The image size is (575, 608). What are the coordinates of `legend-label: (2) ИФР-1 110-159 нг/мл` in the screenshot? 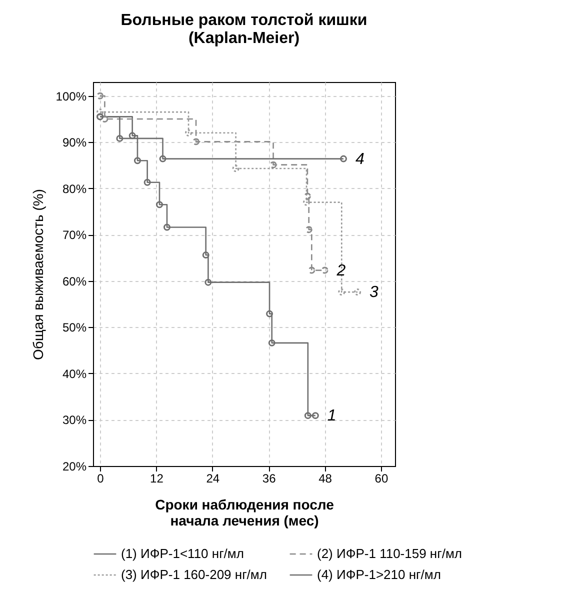 It's located at (389, 553).